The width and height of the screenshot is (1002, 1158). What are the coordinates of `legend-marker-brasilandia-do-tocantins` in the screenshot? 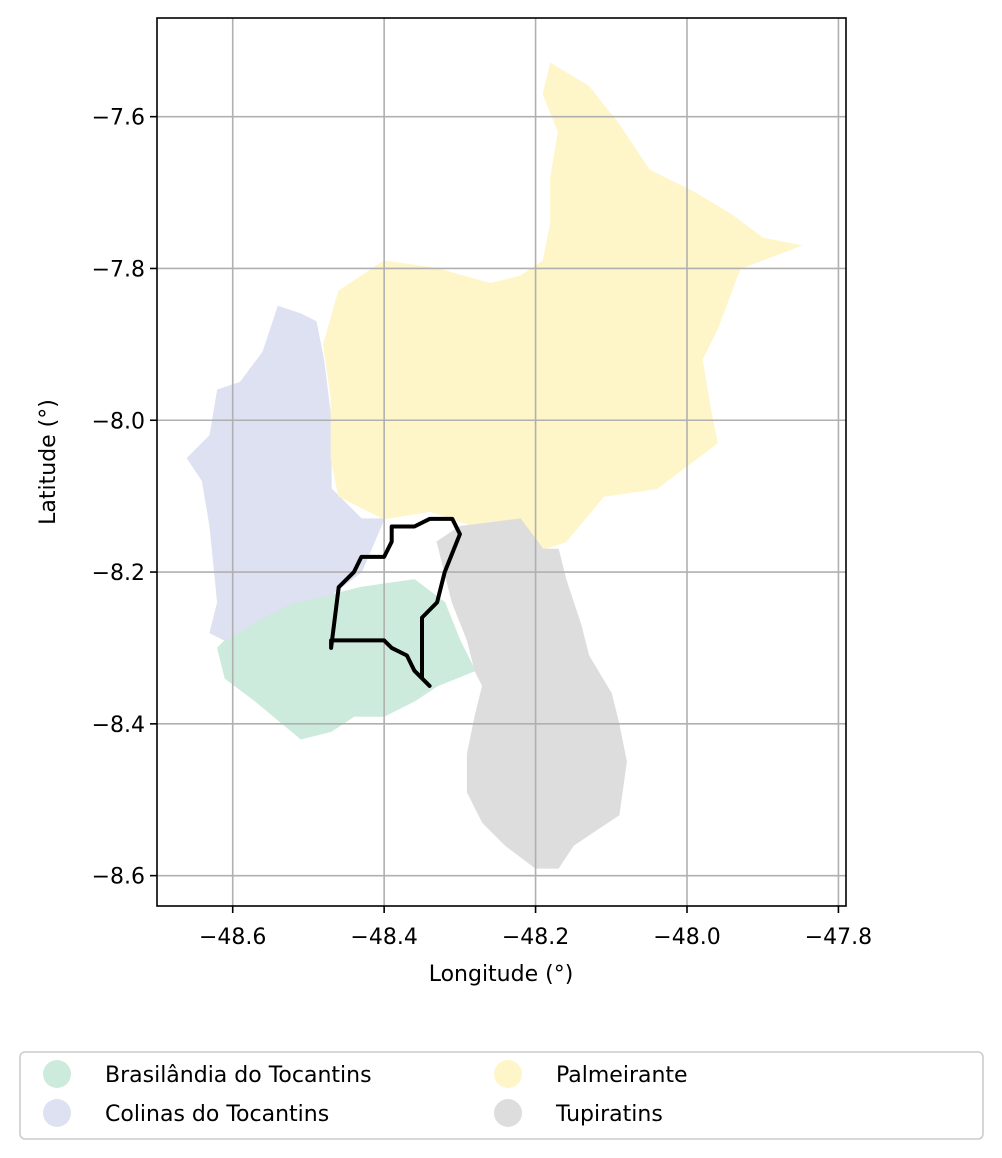 It's located at (57, 1074).